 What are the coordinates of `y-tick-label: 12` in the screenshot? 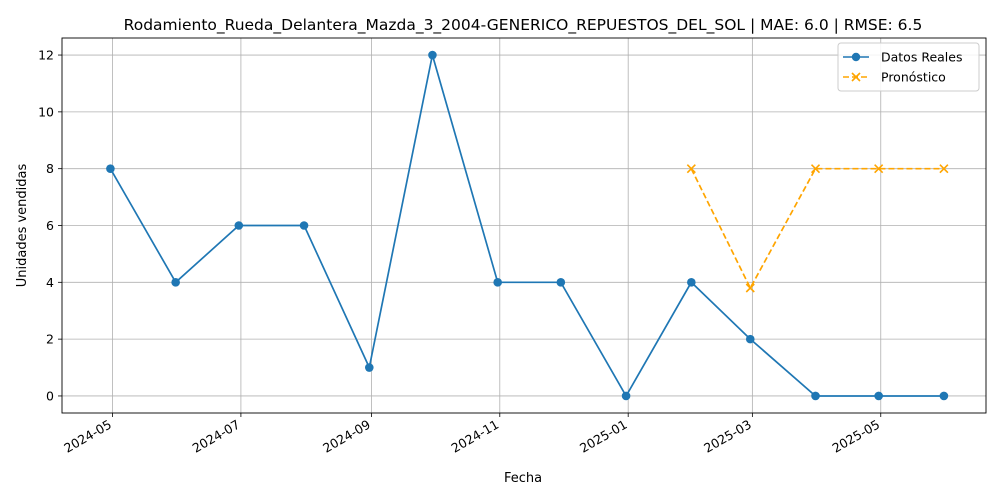 It's located at (46, 55).